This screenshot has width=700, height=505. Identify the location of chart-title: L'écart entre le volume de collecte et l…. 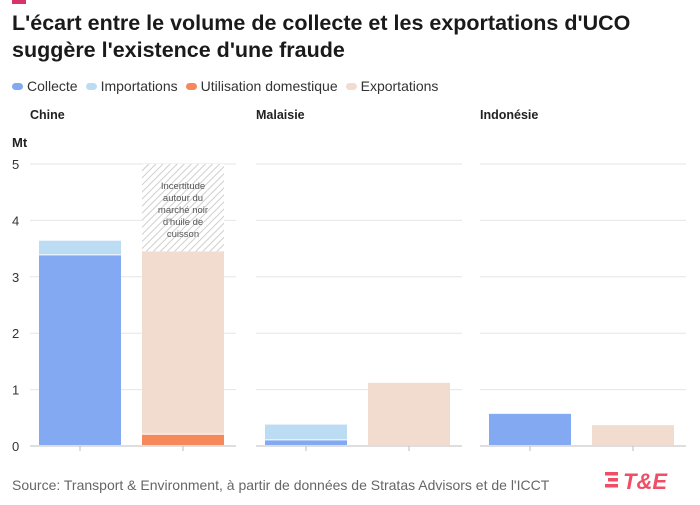
(321, 36).